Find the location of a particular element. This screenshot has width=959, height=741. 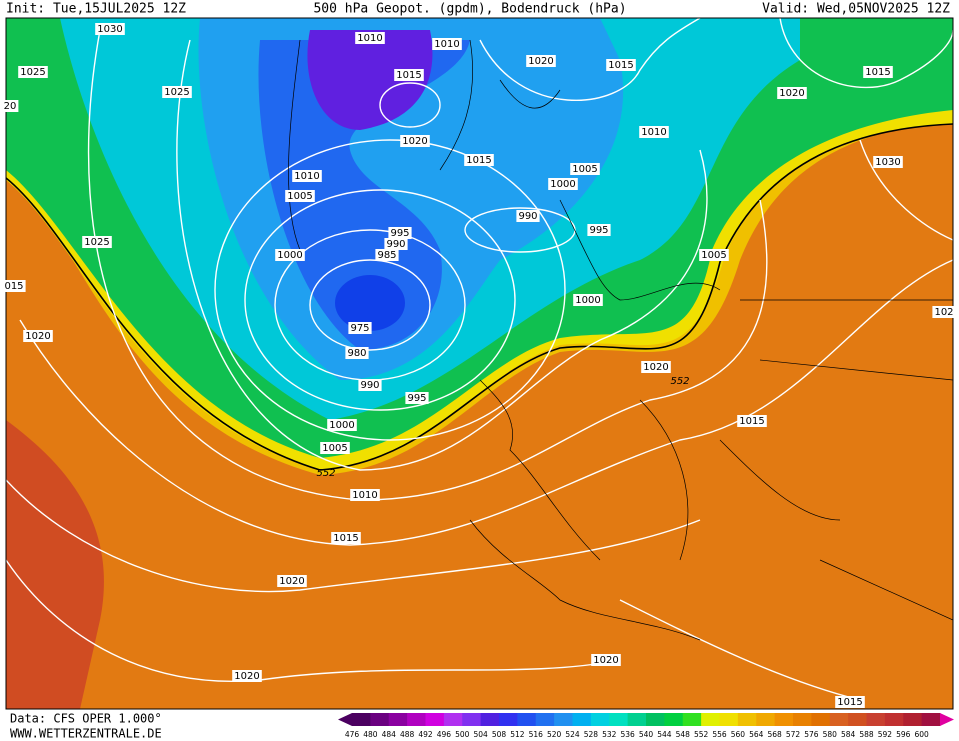

legend-label: 524 is located at coordinates (572, 734).